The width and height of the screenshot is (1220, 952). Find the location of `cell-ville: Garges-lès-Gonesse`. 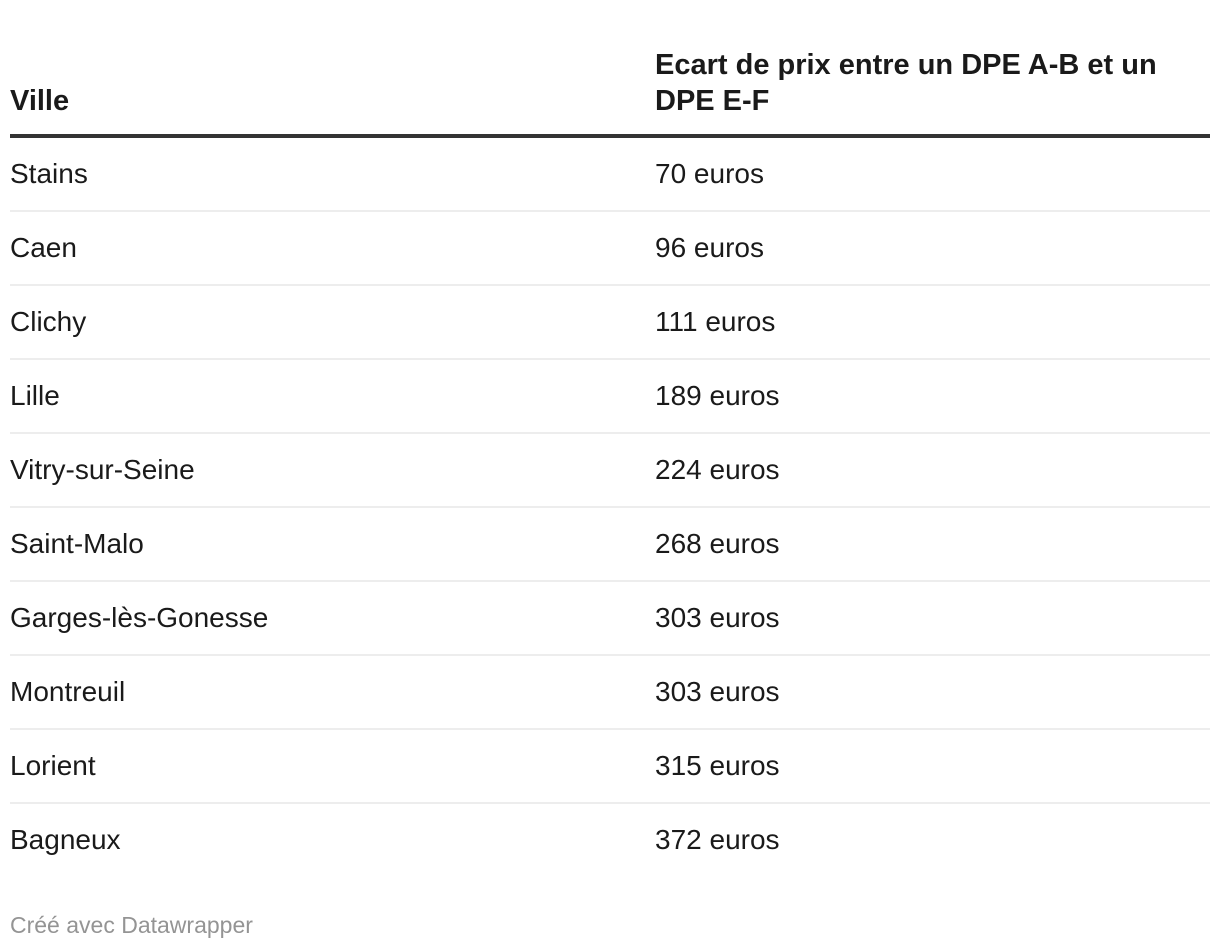

cell-ville: Garges-lès-Gonesse is located at coordinates (332, 617).